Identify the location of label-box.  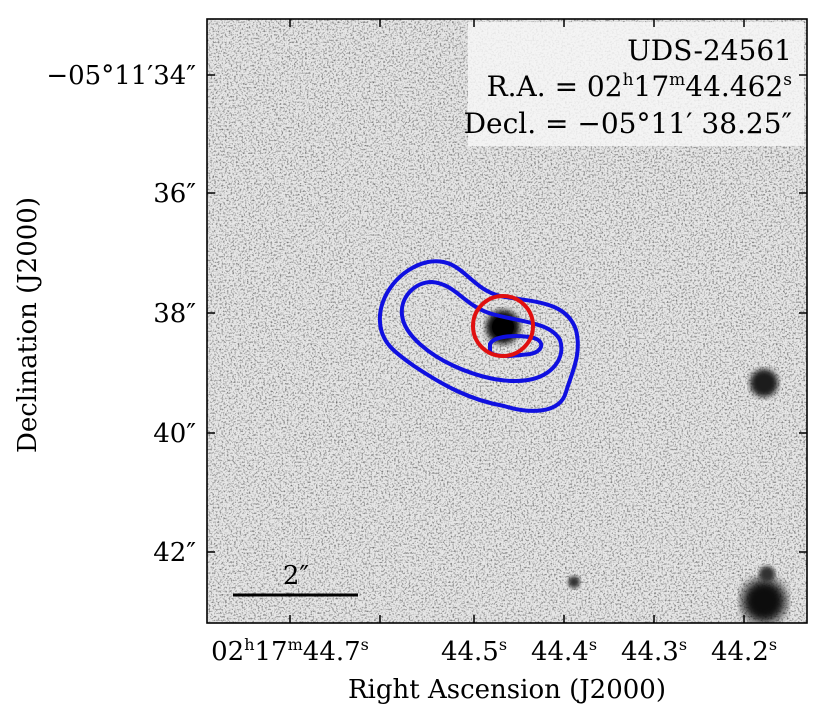
(636, 84).